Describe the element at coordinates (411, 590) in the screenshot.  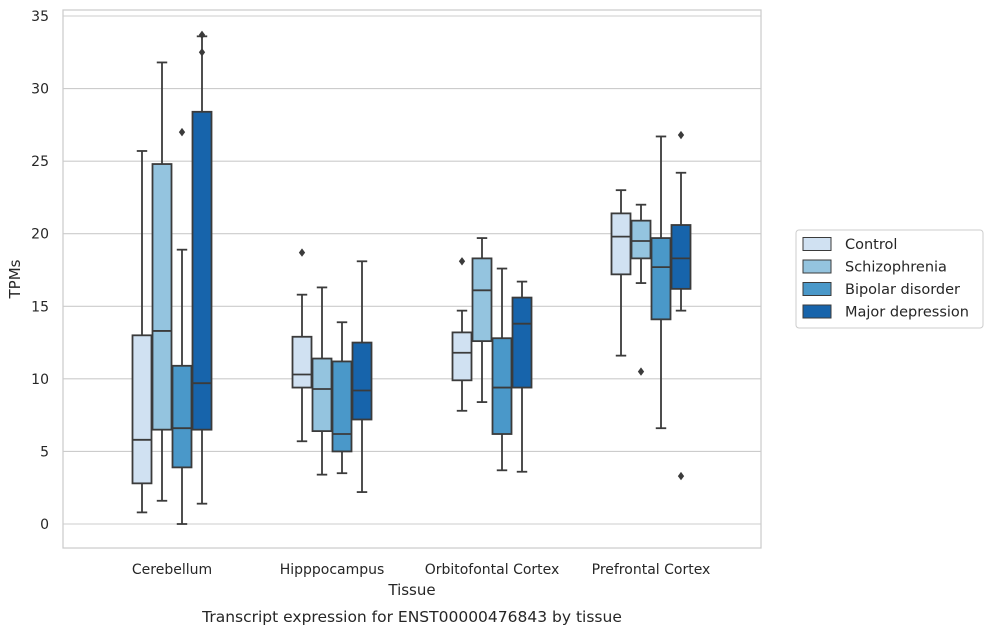
I see `x-axis-label: Tissue` at that location.